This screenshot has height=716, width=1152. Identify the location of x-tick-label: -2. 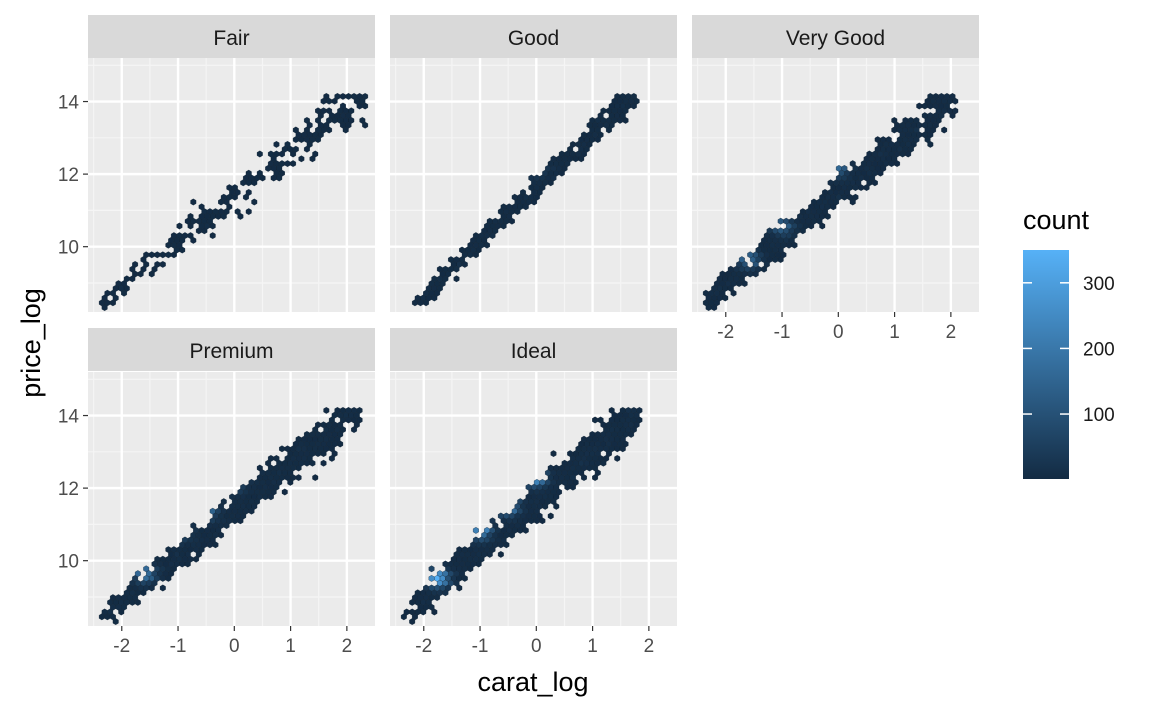
(725, 332).